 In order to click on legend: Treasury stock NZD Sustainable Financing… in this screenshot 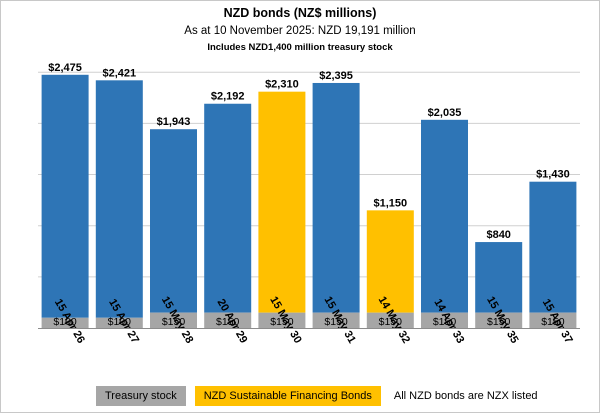, I will do `click(319, 396)`.